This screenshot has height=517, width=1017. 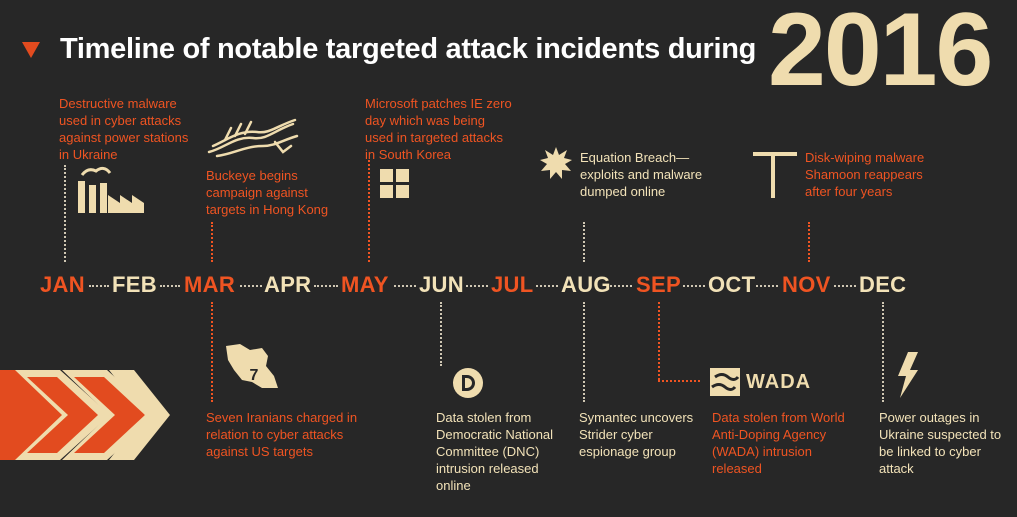 I want to click on chevron-arrows-icon, so click(x=85, y=415).